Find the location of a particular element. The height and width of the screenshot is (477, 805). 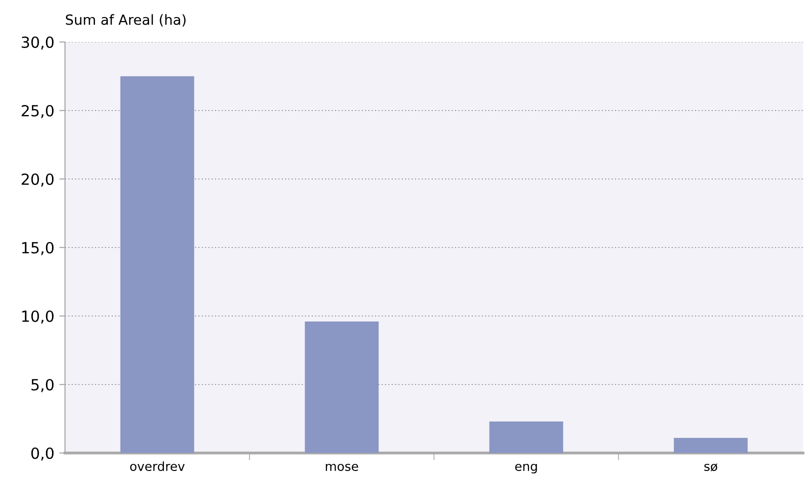

y-tick-label: 10,0 is located at coordinates (38, 317).